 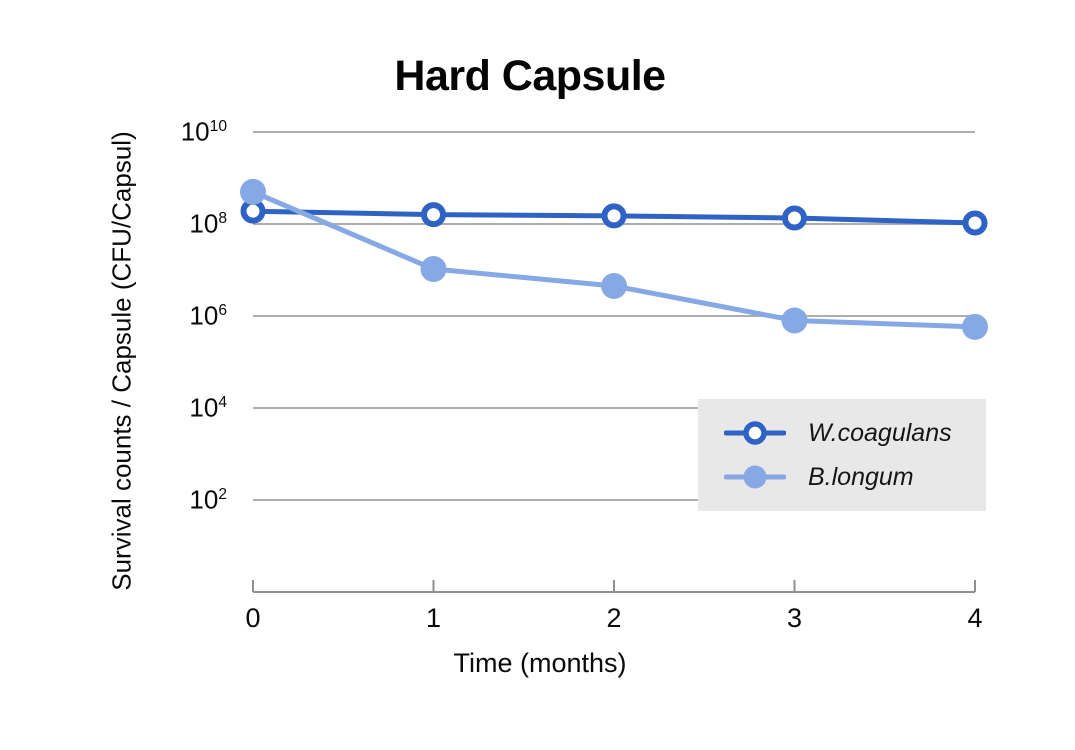 What do you see at coordinates (794, 618) in the screenshot?
I see `x-tick-label: 3` at bounding box center [794, 618].